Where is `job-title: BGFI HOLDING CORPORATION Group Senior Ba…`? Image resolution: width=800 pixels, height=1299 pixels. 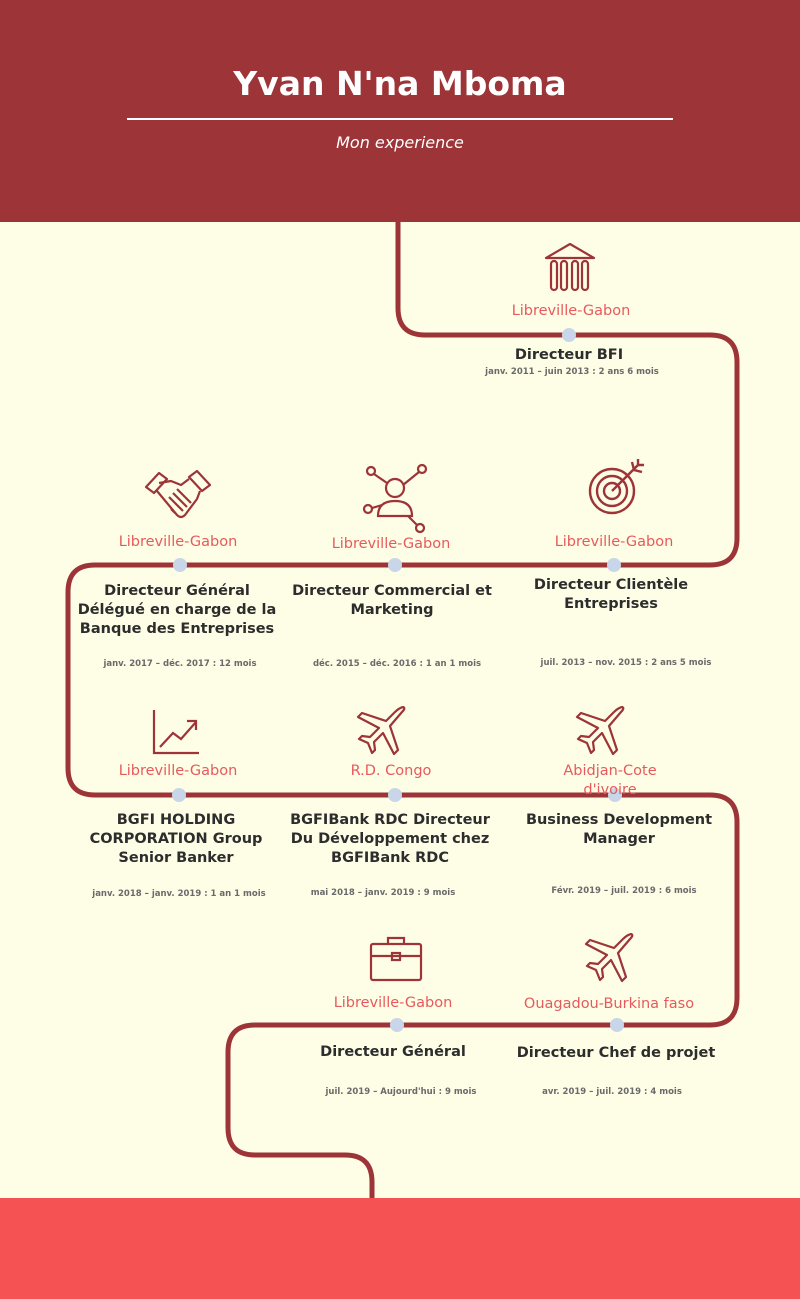 job-title: BGFI HOLDING CORPORATION Group Senior Ba… is located at coordinates (176, 839).